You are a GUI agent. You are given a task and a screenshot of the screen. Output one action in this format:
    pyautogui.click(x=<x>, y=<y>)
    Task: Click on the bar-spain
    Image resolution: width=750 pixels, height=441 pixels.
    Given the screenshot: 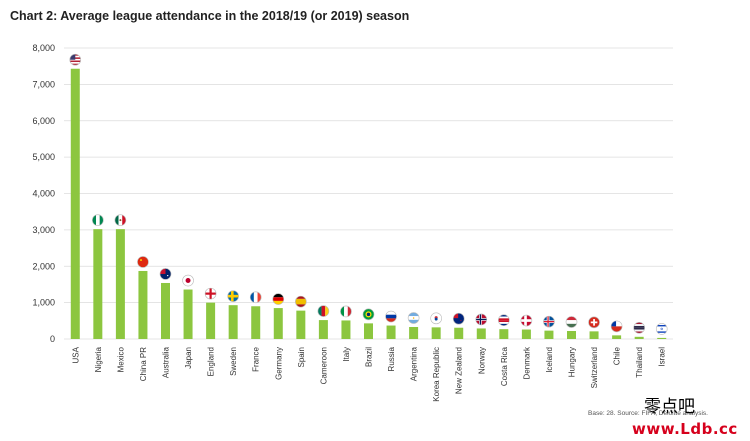 What is the action you would take?
    pyautogui.click(x=301, y=324)
    